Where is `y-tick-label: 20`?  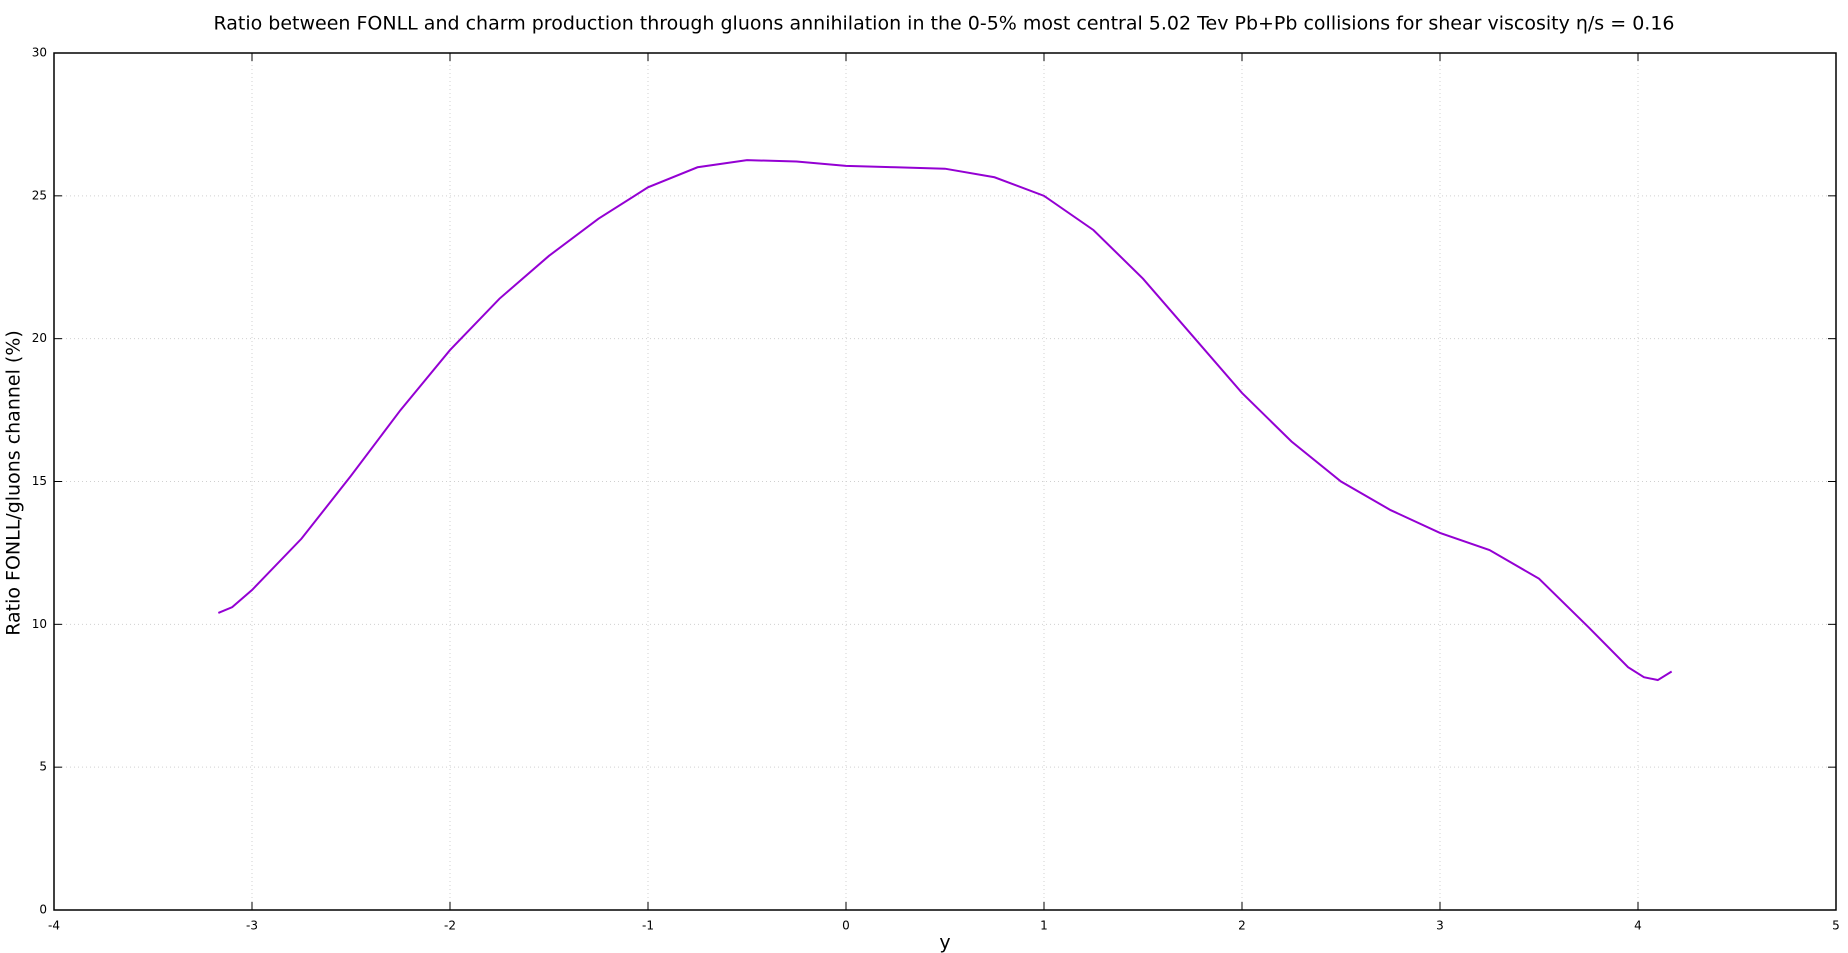 y-tick-label: 20 is located at coordinates (39, 338).